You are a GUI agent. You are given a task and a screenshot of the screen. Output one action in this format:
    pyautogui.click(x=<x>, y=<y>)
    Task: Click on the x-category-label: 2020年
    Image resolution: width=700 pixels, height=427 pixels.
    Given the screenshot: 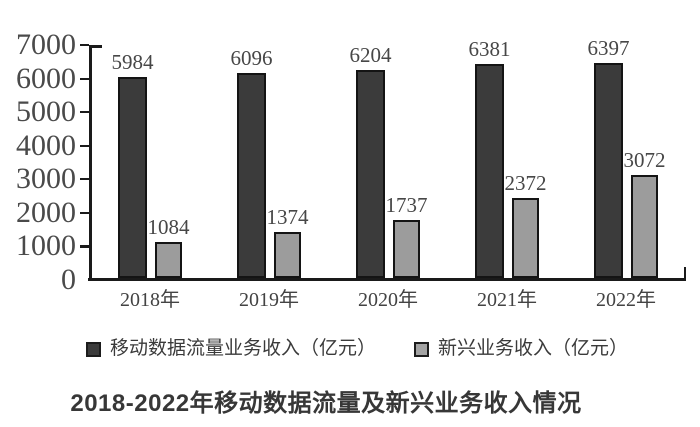 What is the action you would take?
    pyautogui.click(x=388, y=300)
    